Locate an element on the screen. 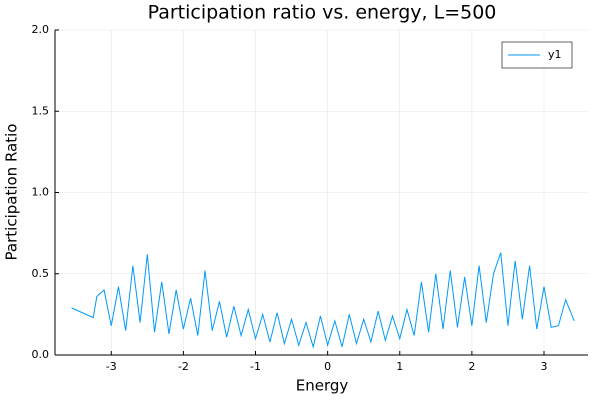 Image resolution: width=600 pixels, height=404 pixels. x-tick-label: 1 is located at coordinates (399, 366).